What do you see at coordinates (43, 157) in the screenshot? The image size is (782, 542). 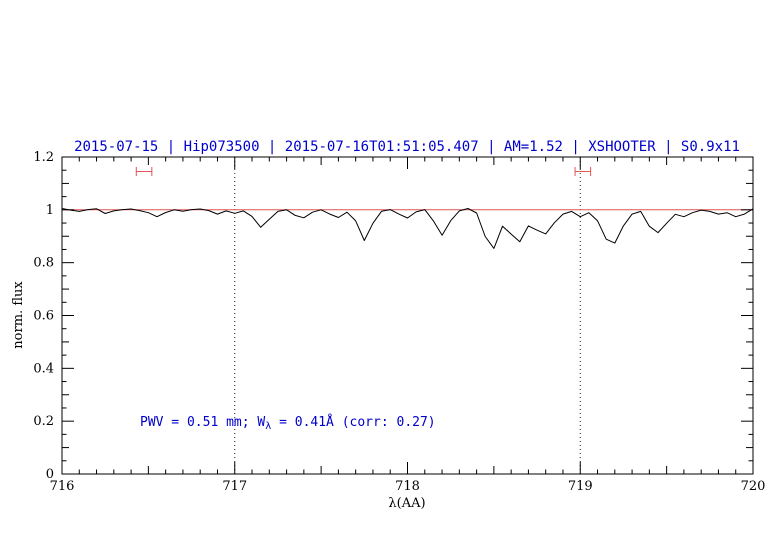 I see `y-tick-label: 1.2` at bounding box center [43, 157].